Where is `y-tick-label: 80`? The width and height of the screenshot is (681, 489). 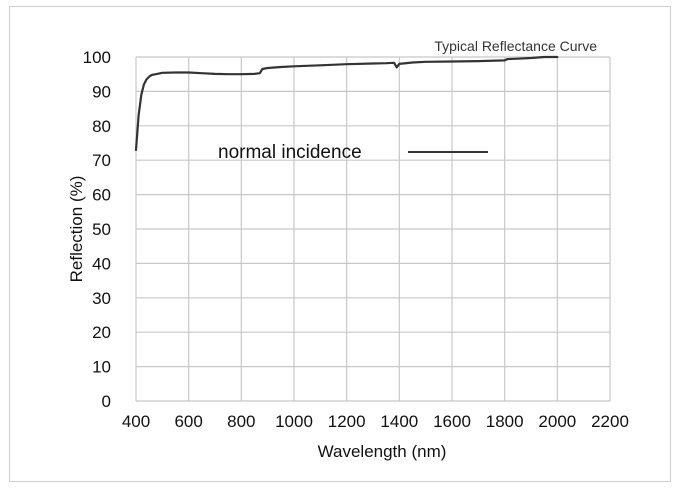 y-tick-label: 80 is located at coordinates (101, 126).